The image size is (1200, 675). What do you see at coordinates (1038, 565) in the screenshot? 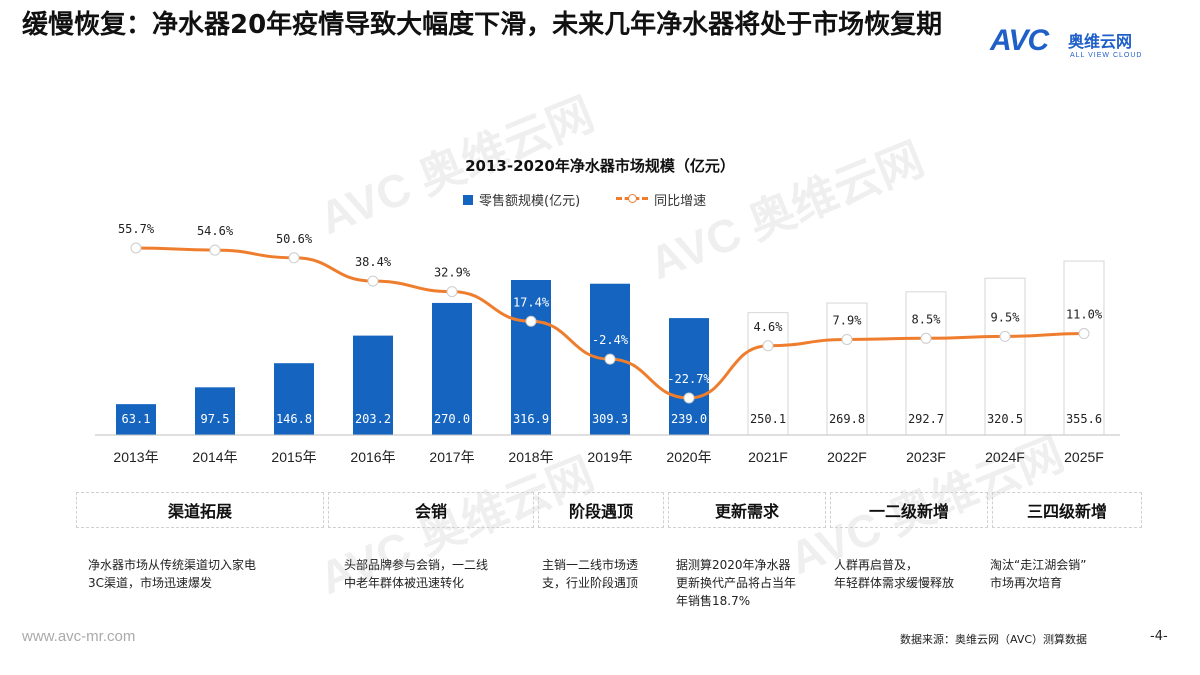
I see `desc-line: 淘汰“走江湖会销”` at bounding box center [1038, 565].